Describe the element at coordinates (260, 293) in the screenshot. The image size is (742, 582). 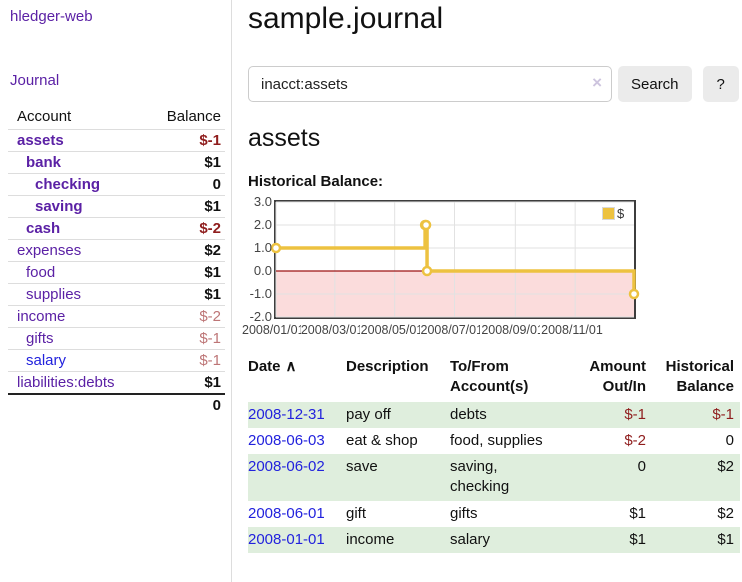
I see `y-axis-tick-label: -1.0` at that location.